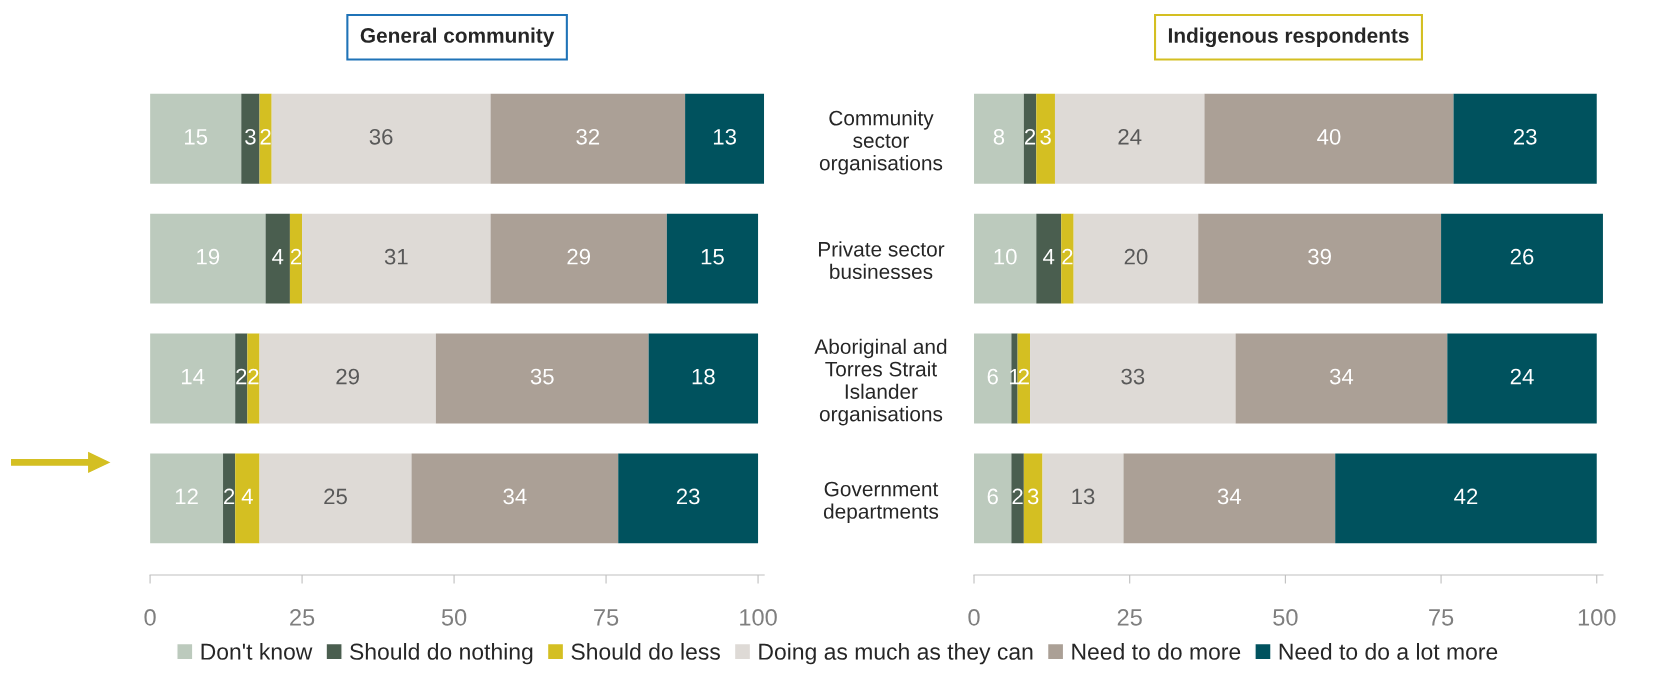 This screenshot has height=685, width=1675. I want to click on data-label: 26, so click(1522, 256).